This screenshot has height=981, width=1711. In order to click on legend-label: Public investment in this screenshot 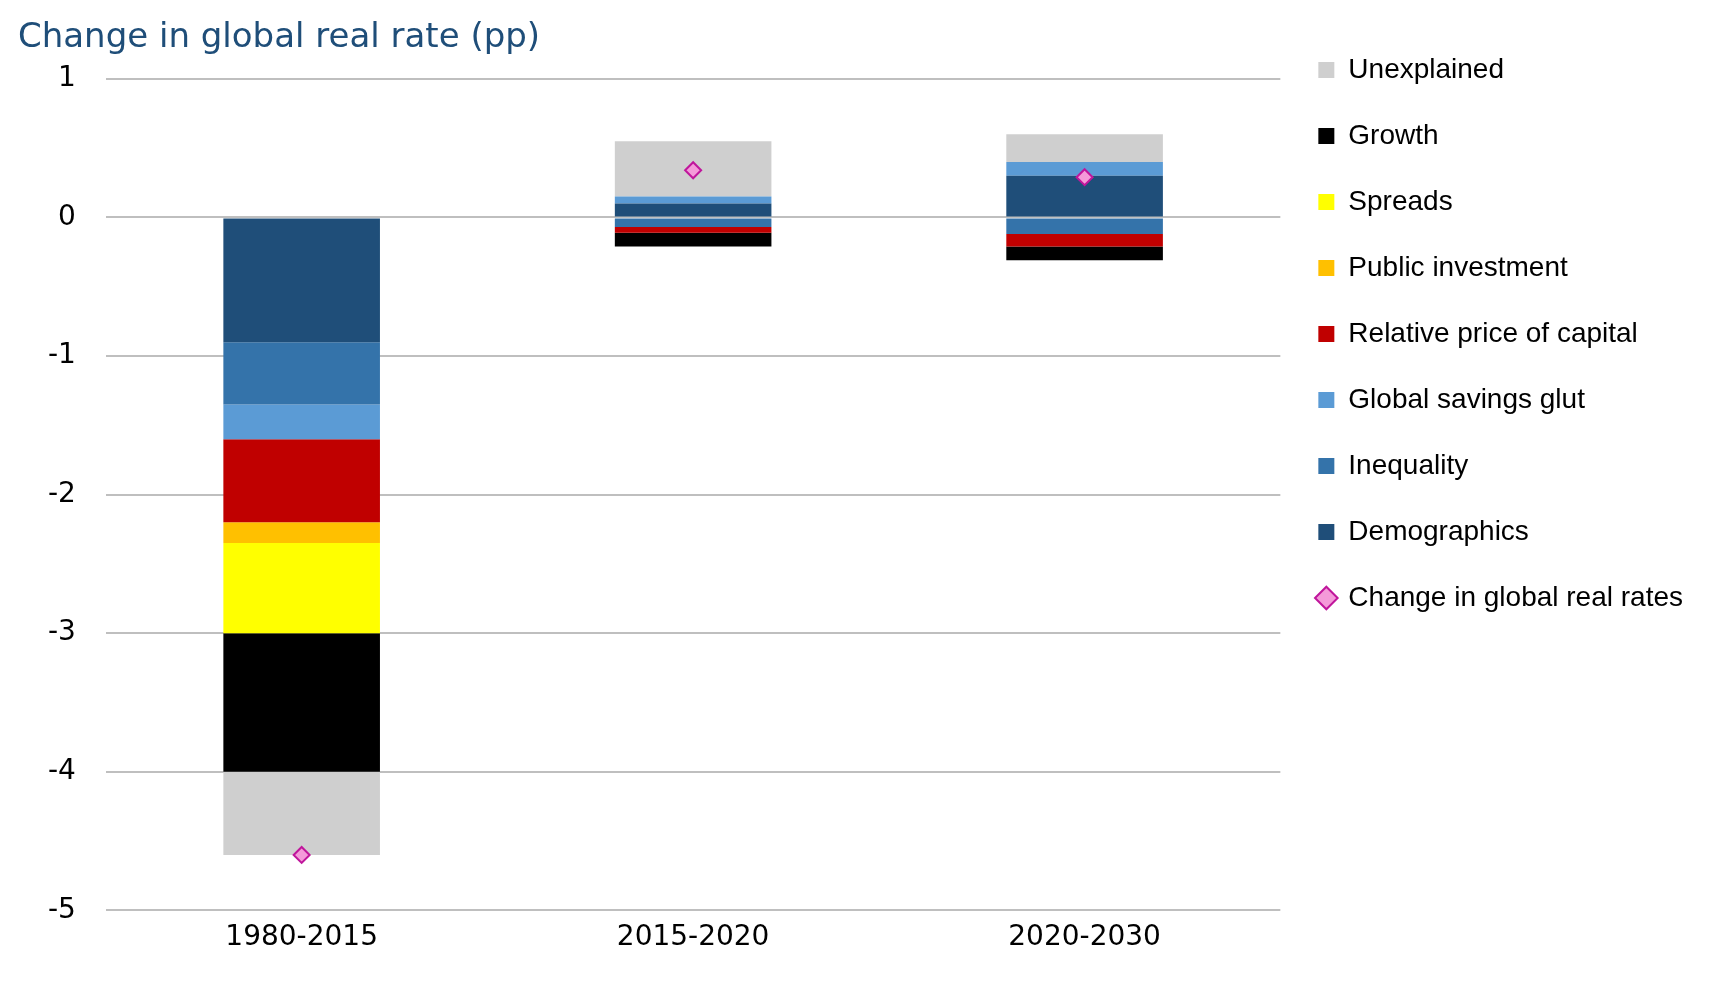, I will do `click(1458, 266)`.